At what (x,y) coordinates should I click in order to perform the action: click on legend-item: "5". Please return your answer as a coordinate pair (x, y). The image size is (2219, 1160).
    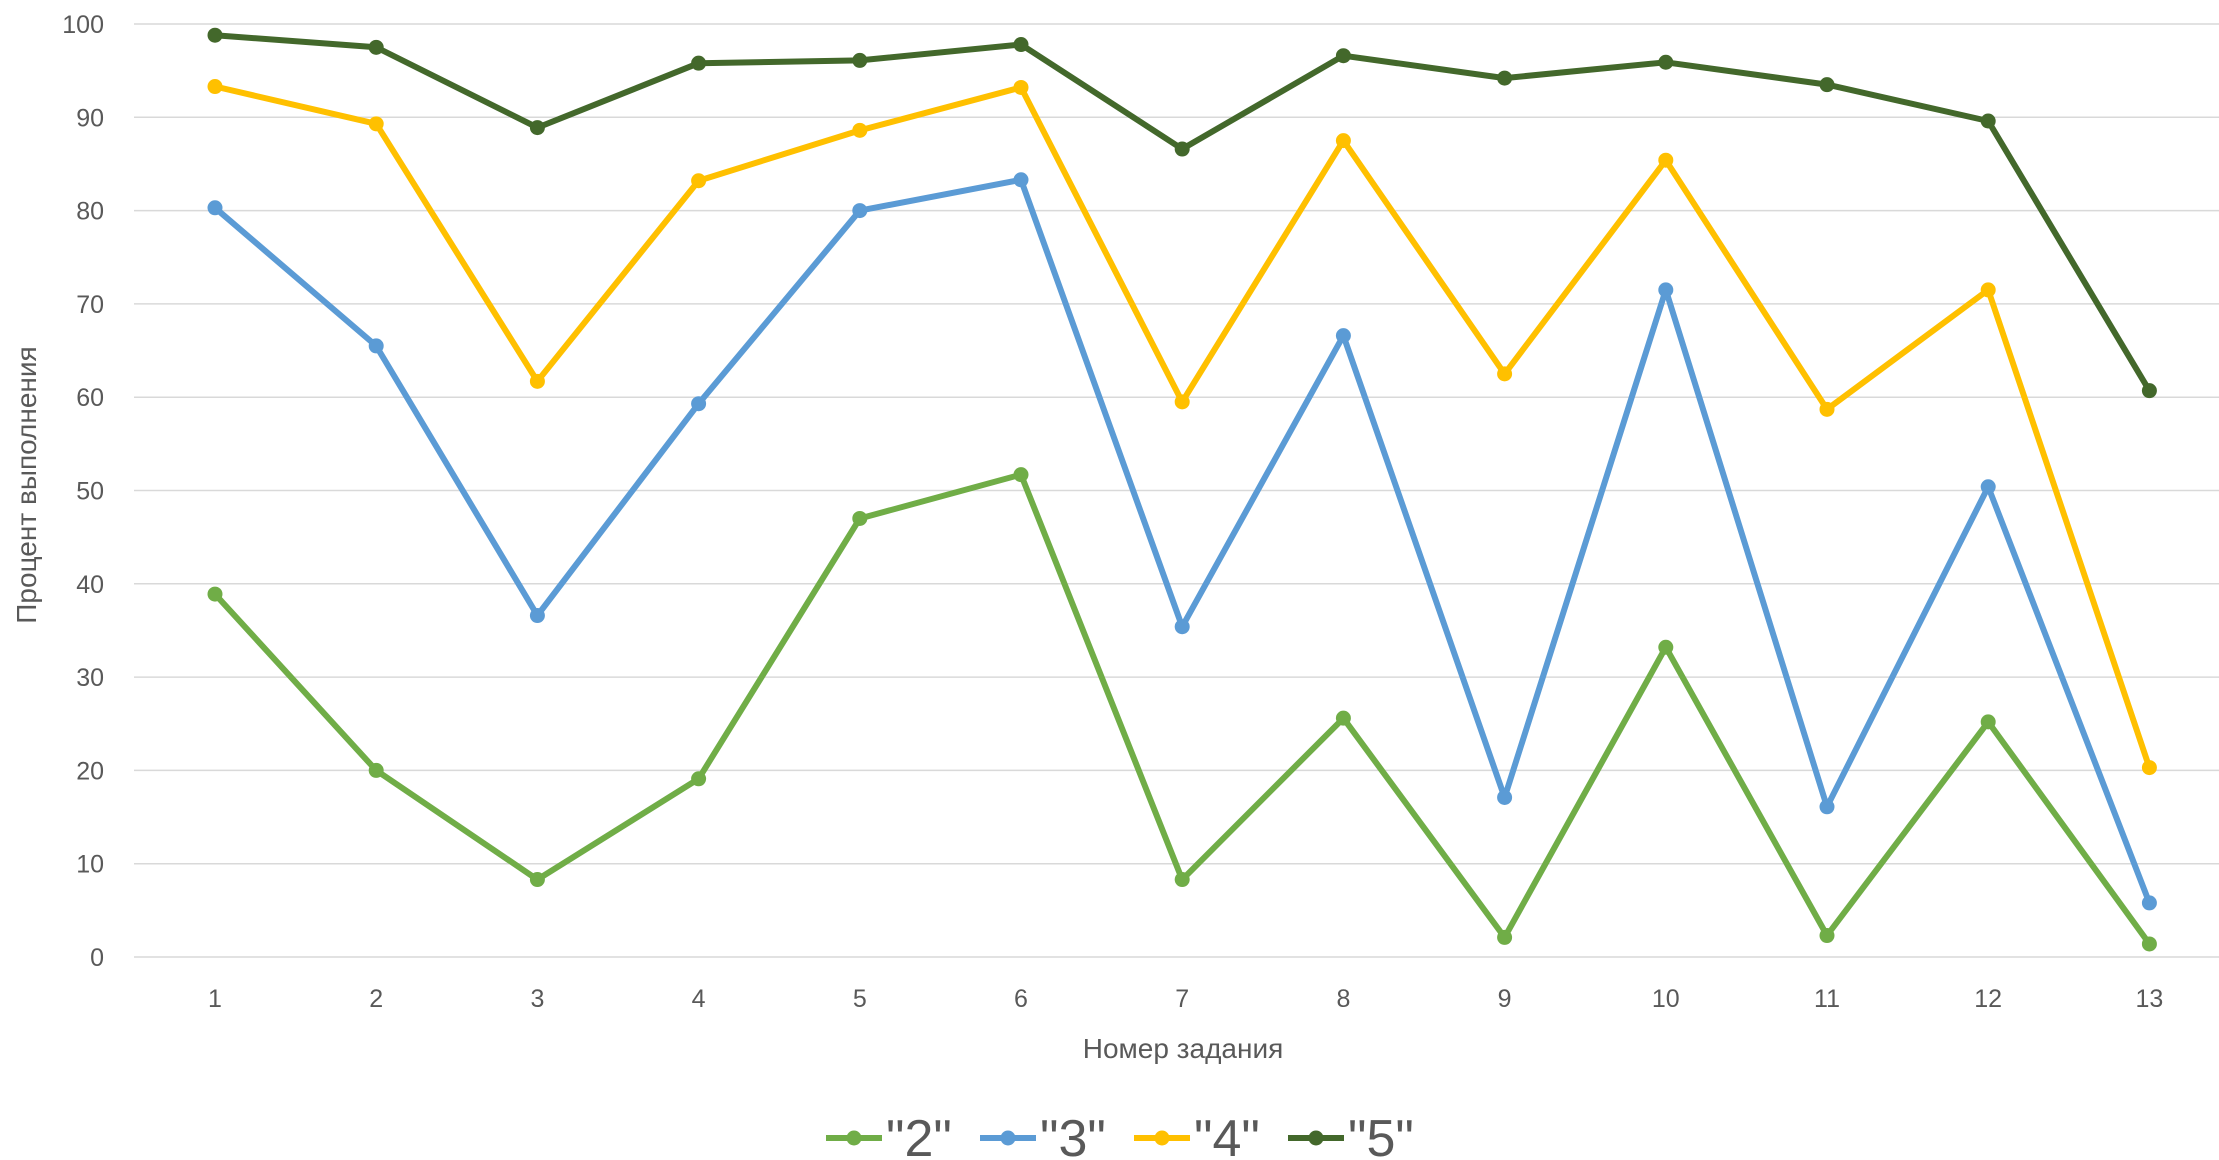
    Looking at the image, I should click on (1351, 1135).